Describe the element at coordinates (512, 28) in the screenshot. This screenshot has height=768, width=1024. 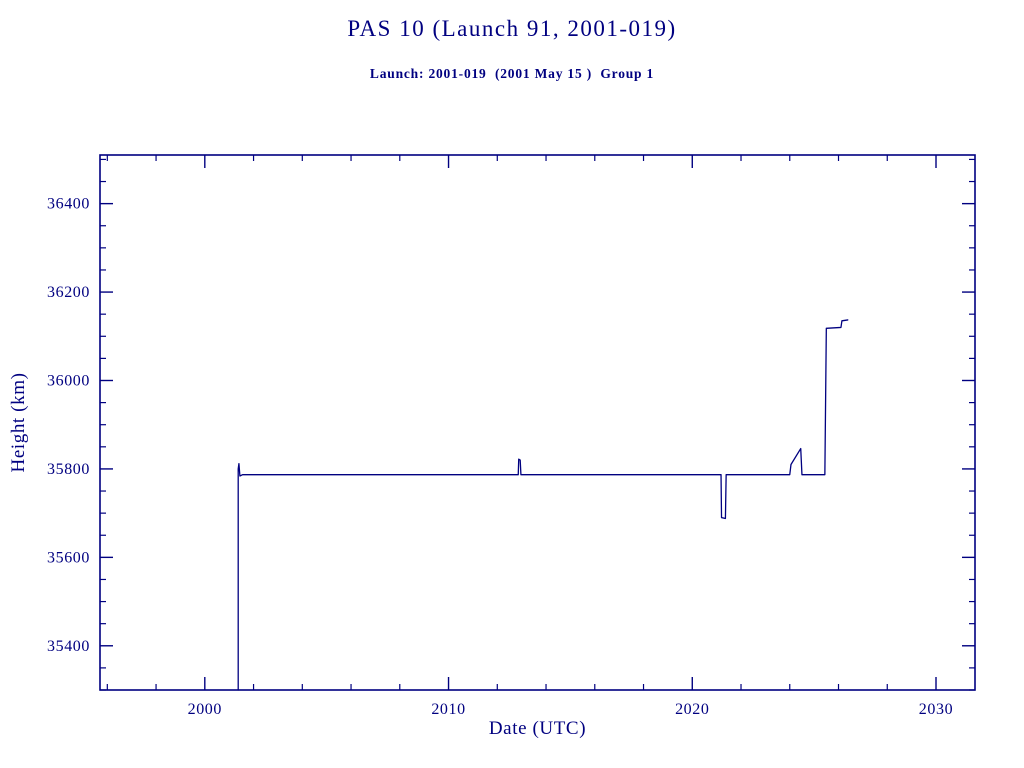
I see `chart-title: PAS 10 (Launch 91, 2001-019)` at that location.